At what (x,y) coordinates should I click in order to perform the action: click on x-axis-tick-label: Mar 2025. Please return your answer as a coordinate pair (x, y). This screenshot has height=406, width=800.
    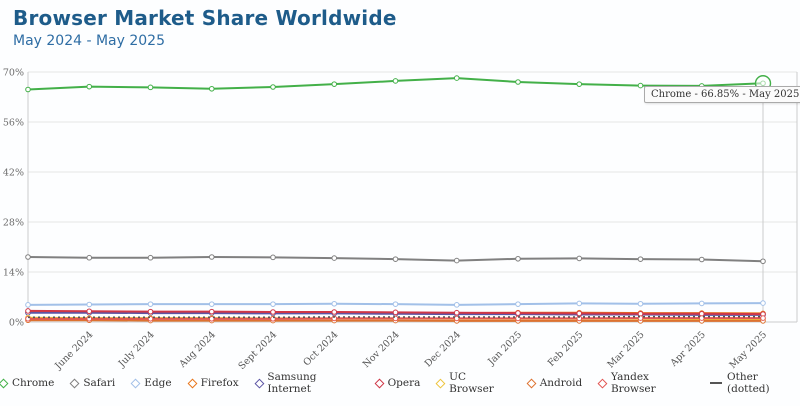
    Looking at the image, I should click on (626, 349).